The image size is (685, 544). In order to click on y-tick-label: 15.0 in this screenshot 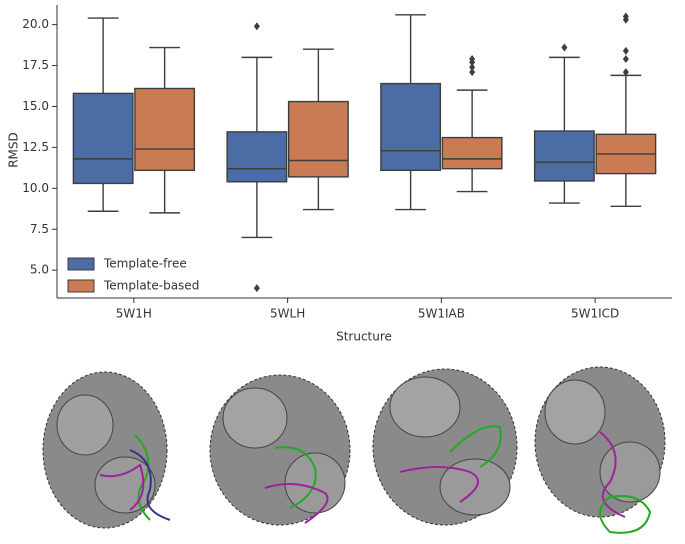, I will do `click(35, 106)`.